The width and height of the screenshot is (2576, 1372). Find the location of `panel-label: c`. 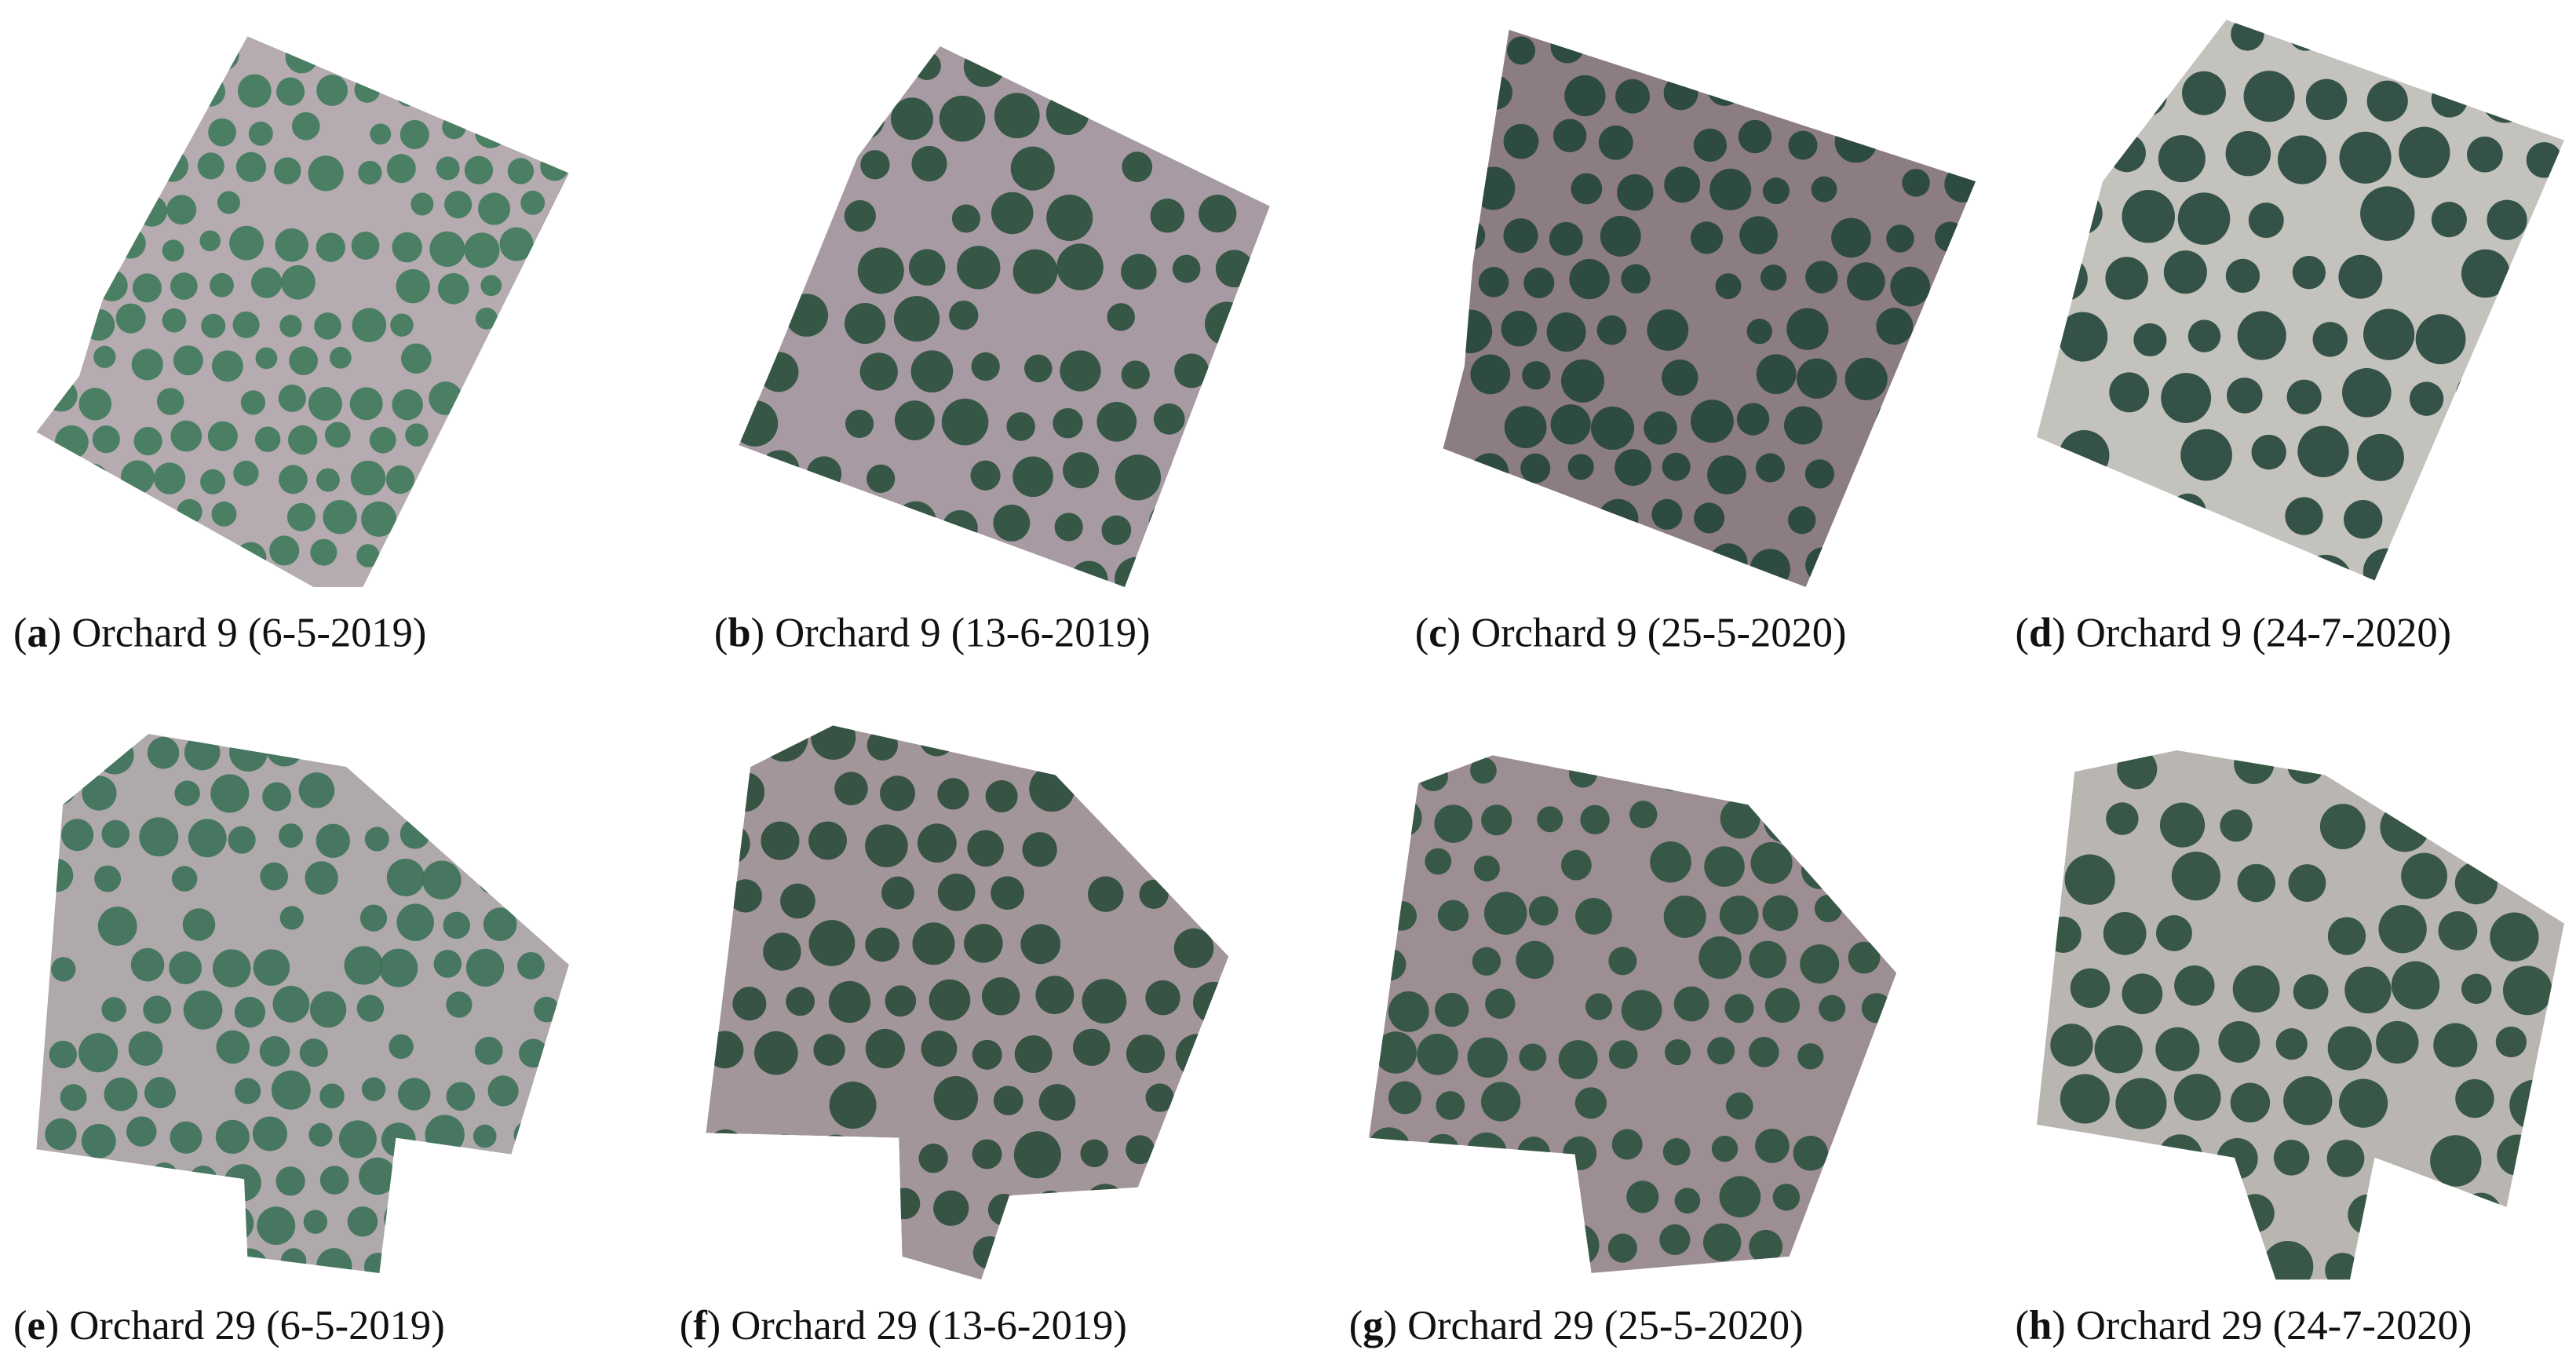

panel-label: c is located at coordinates (1437, 633).